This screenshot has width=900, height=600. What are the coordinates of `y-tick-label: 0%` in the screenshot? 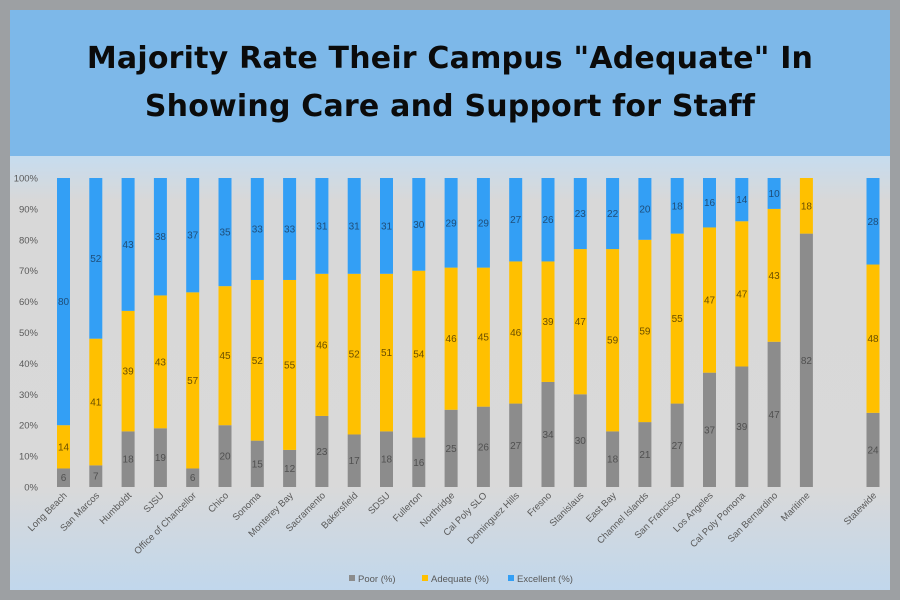 It's located at (31, 488).